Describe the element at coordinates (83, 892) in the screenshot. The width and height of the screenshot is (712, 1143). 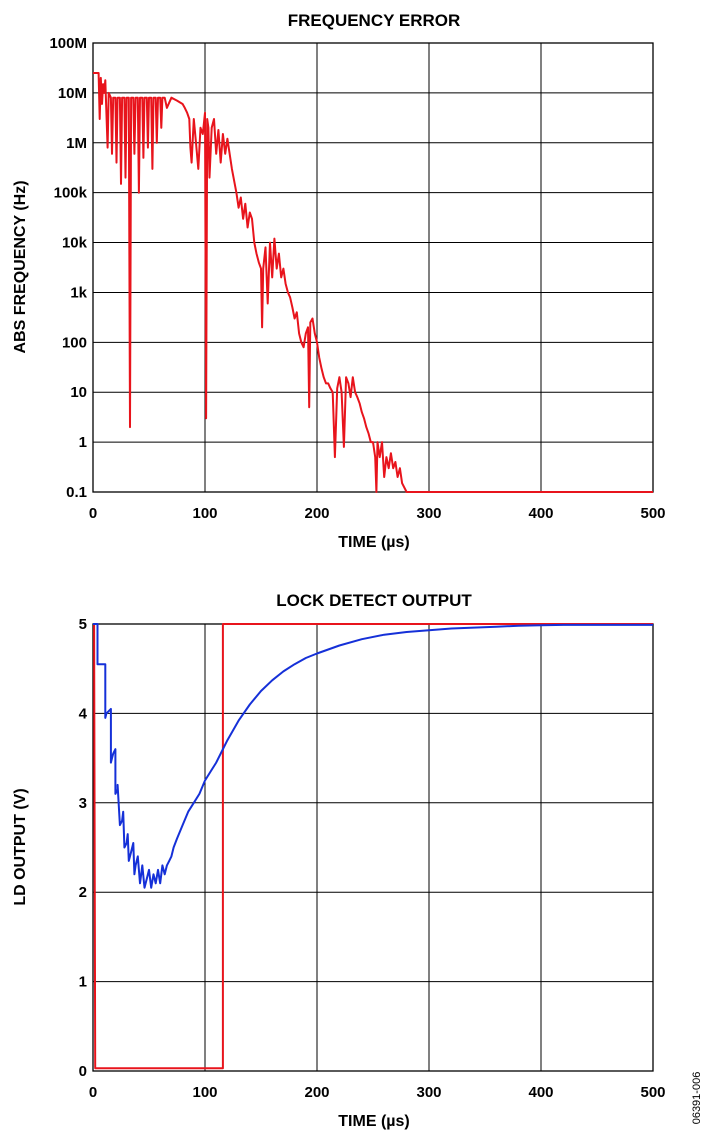
I see `c2-y-tick-label-2: 2` at that location.